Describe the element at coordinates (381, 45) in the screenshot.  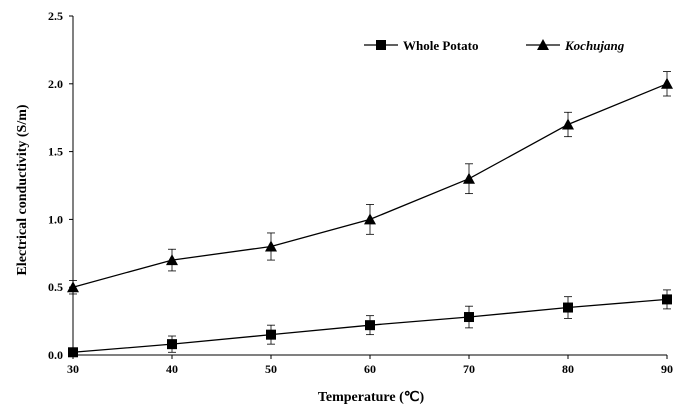
I see `legend-square-marker-icon` at that location.